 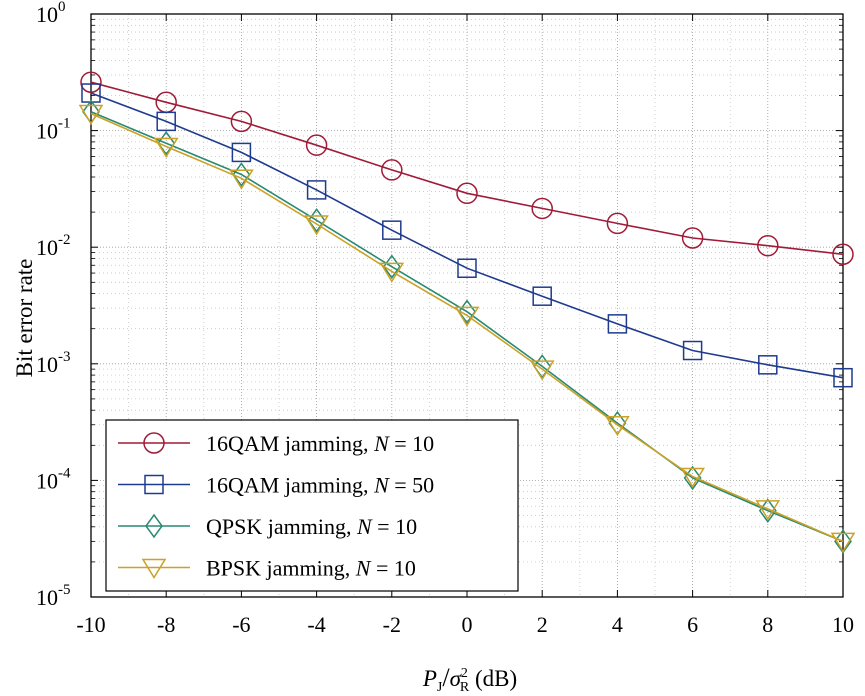 I want to click on x-tick-label: -6, so click(x=241, y=624).